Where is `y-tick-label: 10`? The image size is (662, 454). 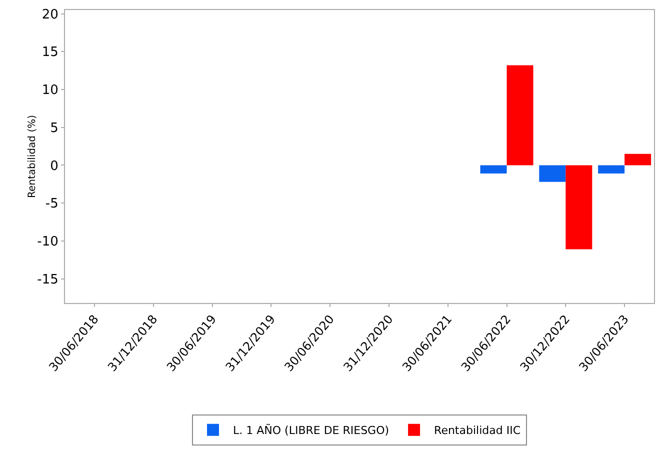
y-tick-label: 10 is located at coordinates (50, 90).